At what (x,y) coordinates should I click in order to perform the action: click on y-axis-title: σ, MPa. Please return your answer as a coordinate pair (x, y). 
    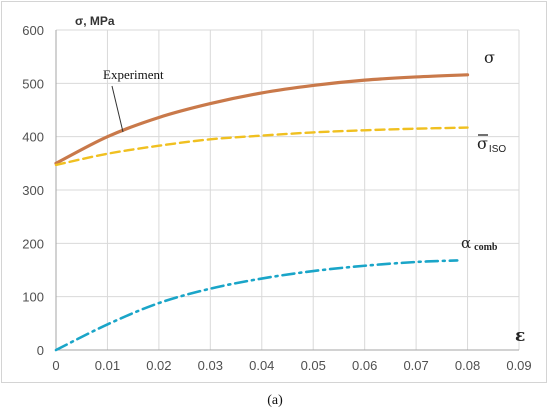
    Looking at the image, I should click on (95, 21).